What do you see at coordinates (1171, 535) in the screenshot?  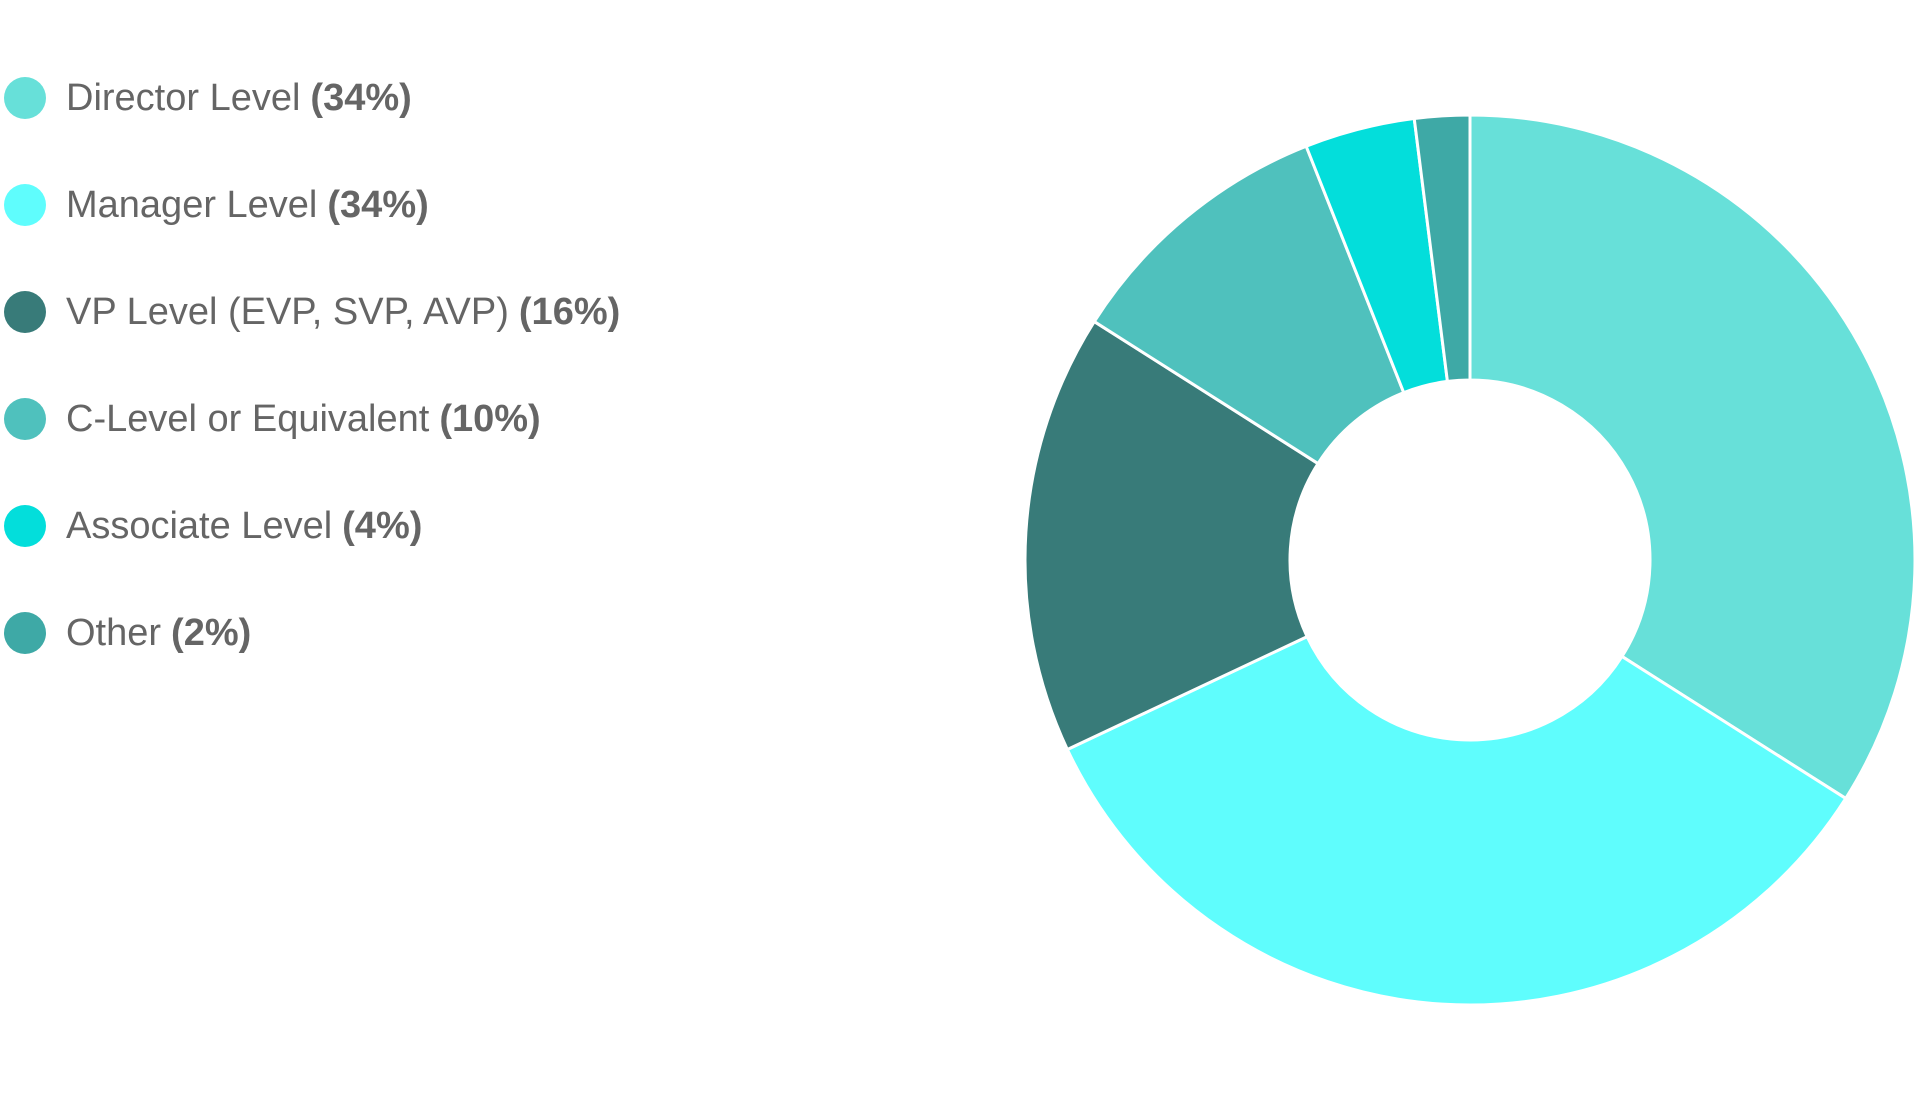 I see `donut-slice-vp-level-evp-svp-avp` at bounding box center [1171, 535].